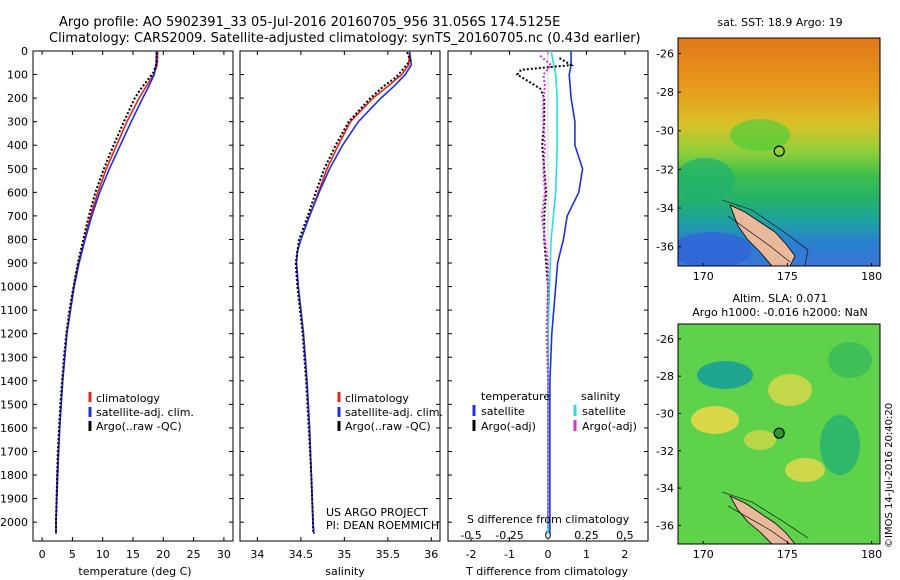  What do you see at coordinates (566, 292) in the screenshot?
I see `series-temperature-satellite` at bounding box center [566, 292].